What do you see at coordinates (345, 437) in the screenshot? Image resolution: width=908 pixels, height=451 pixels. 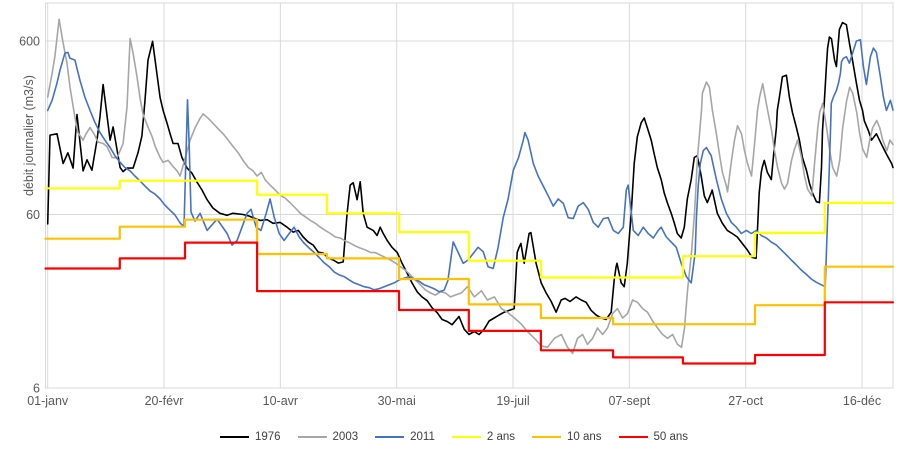 I see `legend-label: 2003` at bounding box center [345, 437].